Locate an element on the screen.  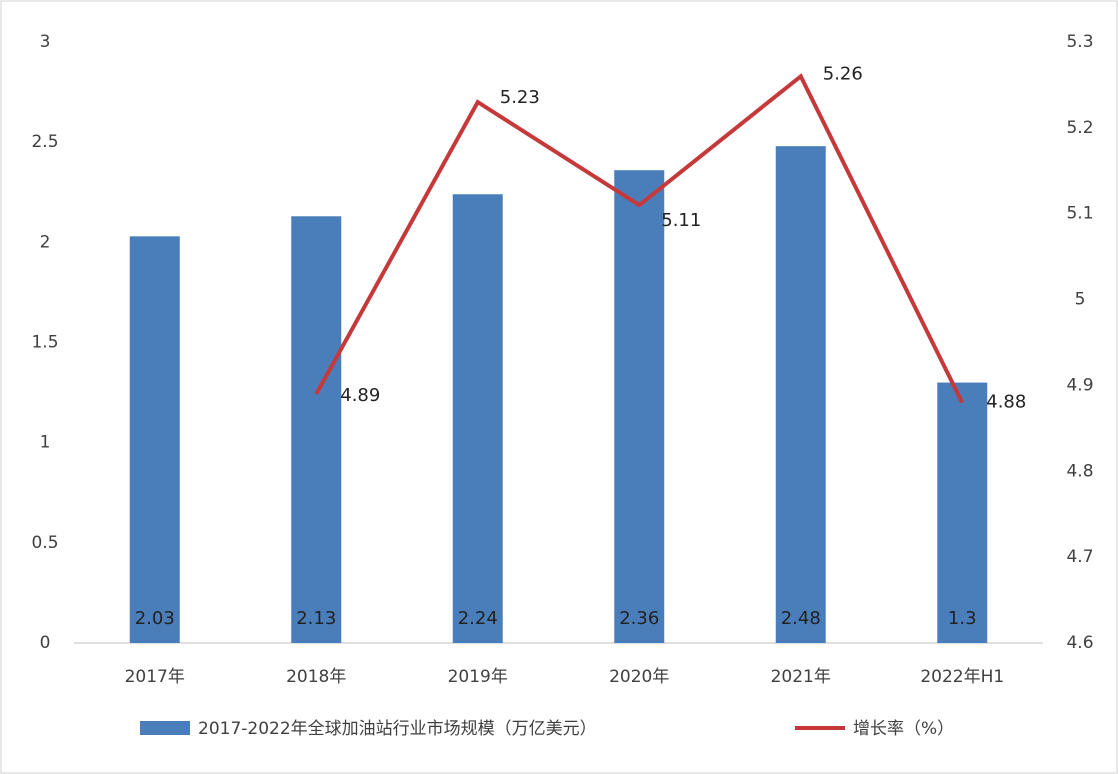
value-label: 2.36 is located at coordinates (639, 618).